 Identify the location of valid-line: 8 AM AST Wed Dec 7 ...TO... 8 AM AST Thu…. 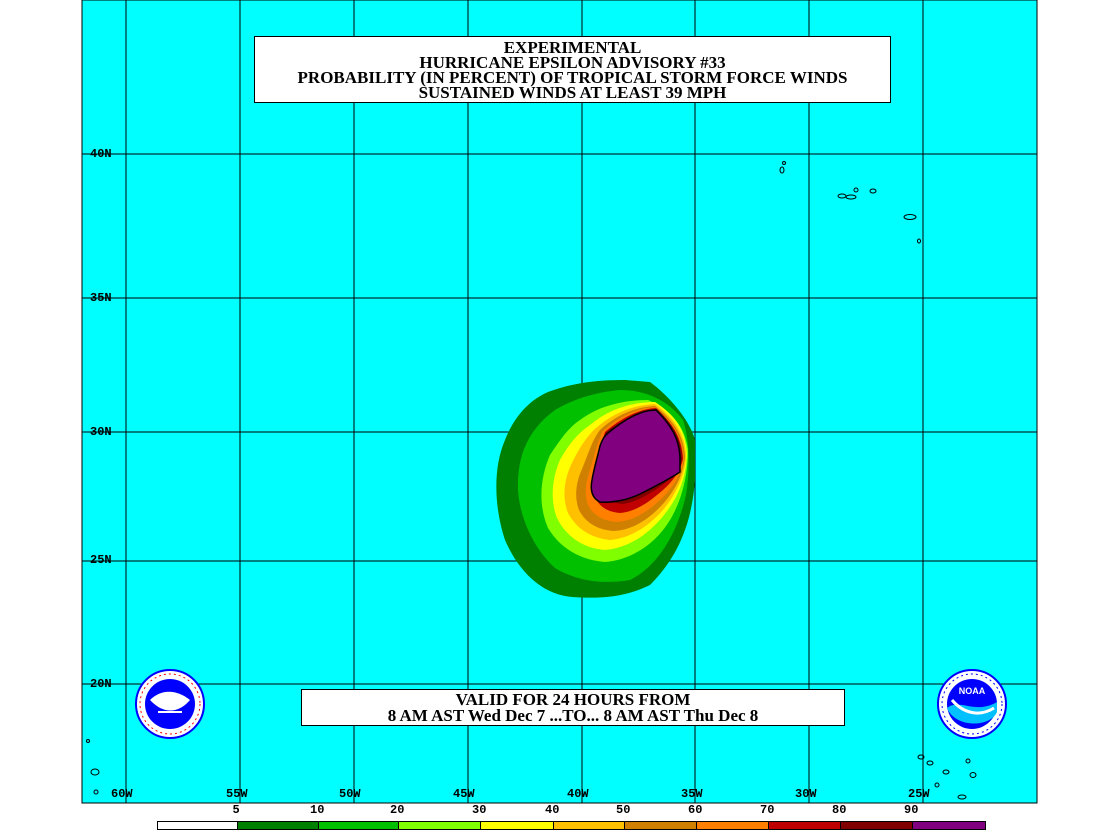
(573, 715).